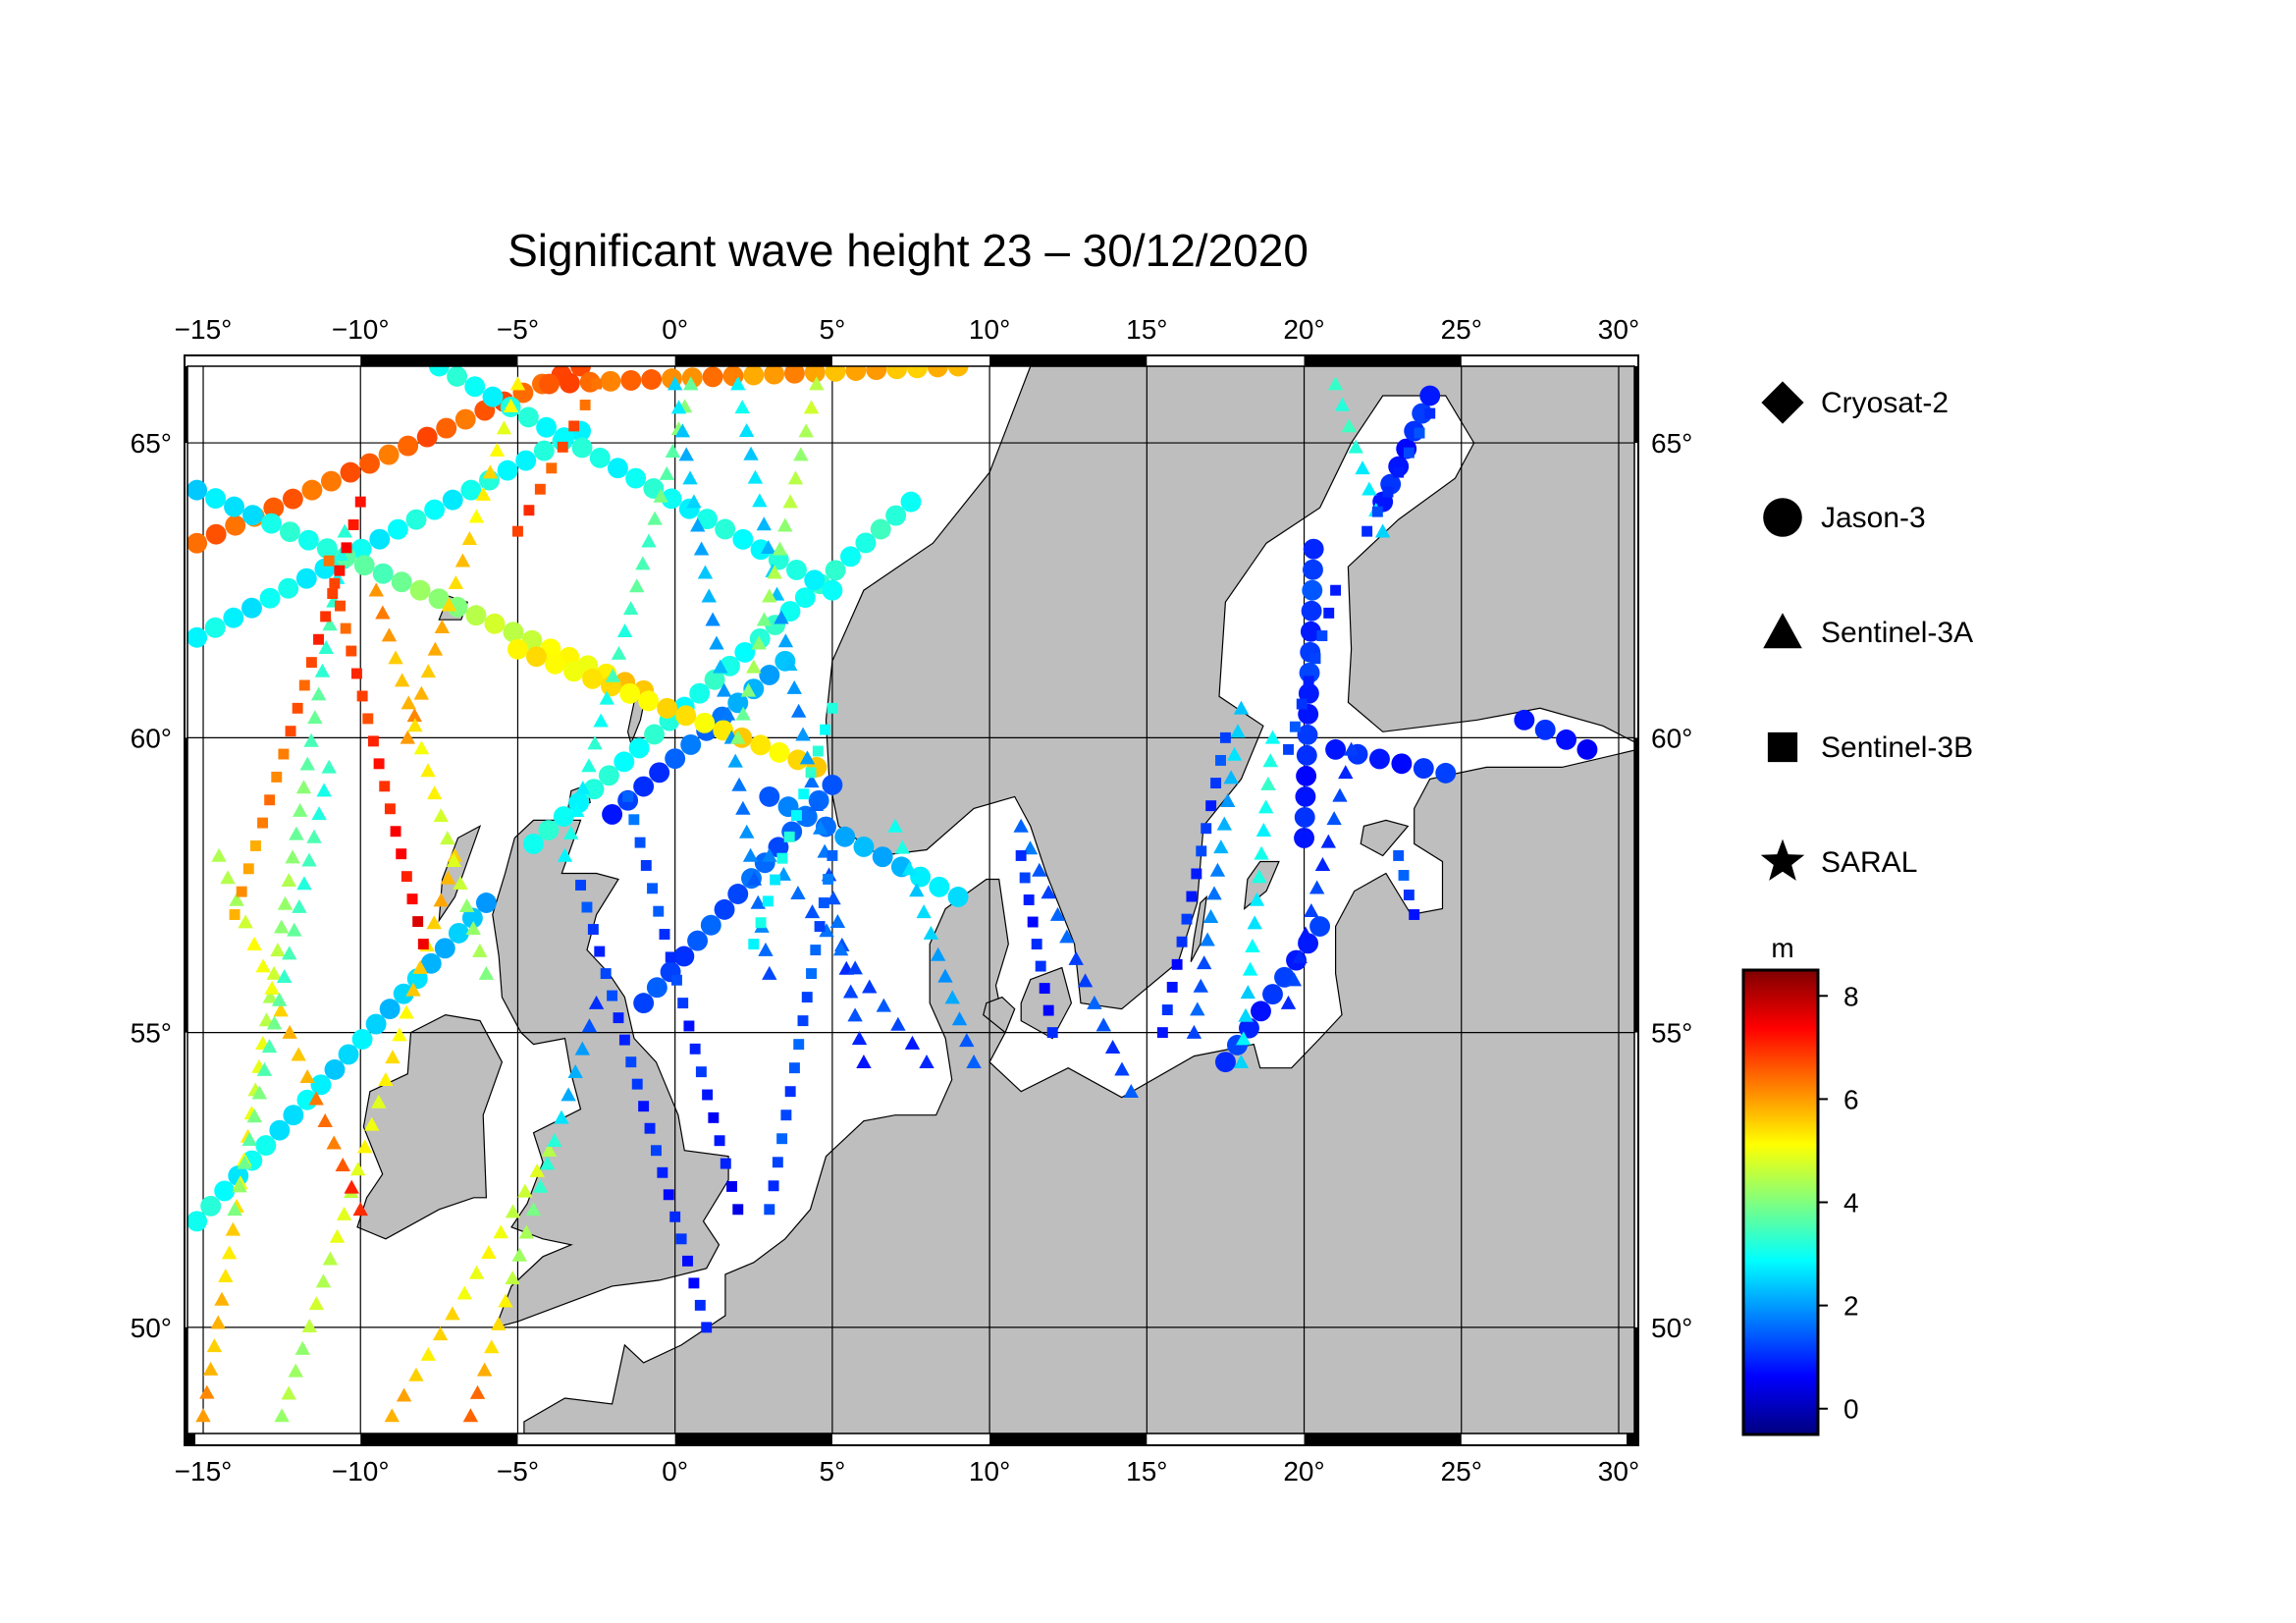 The height and width of the screenshot is (1623, 2296). Describe the element at coordinates (1304, 329) in the screenshot. I see `longitude-tick-label: 20°` at that location.